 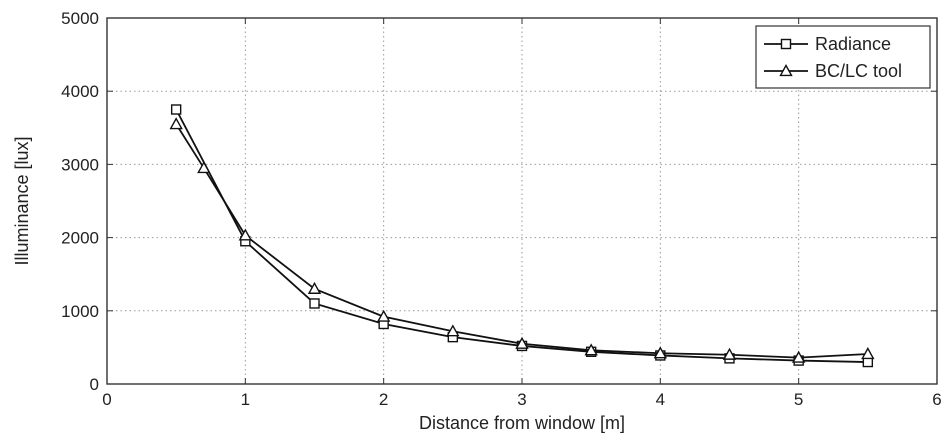 What do you see at coordinates (80, 164) in the screenshot?
I see `y-tick-label: 3000` at bounding box center [80, 164].